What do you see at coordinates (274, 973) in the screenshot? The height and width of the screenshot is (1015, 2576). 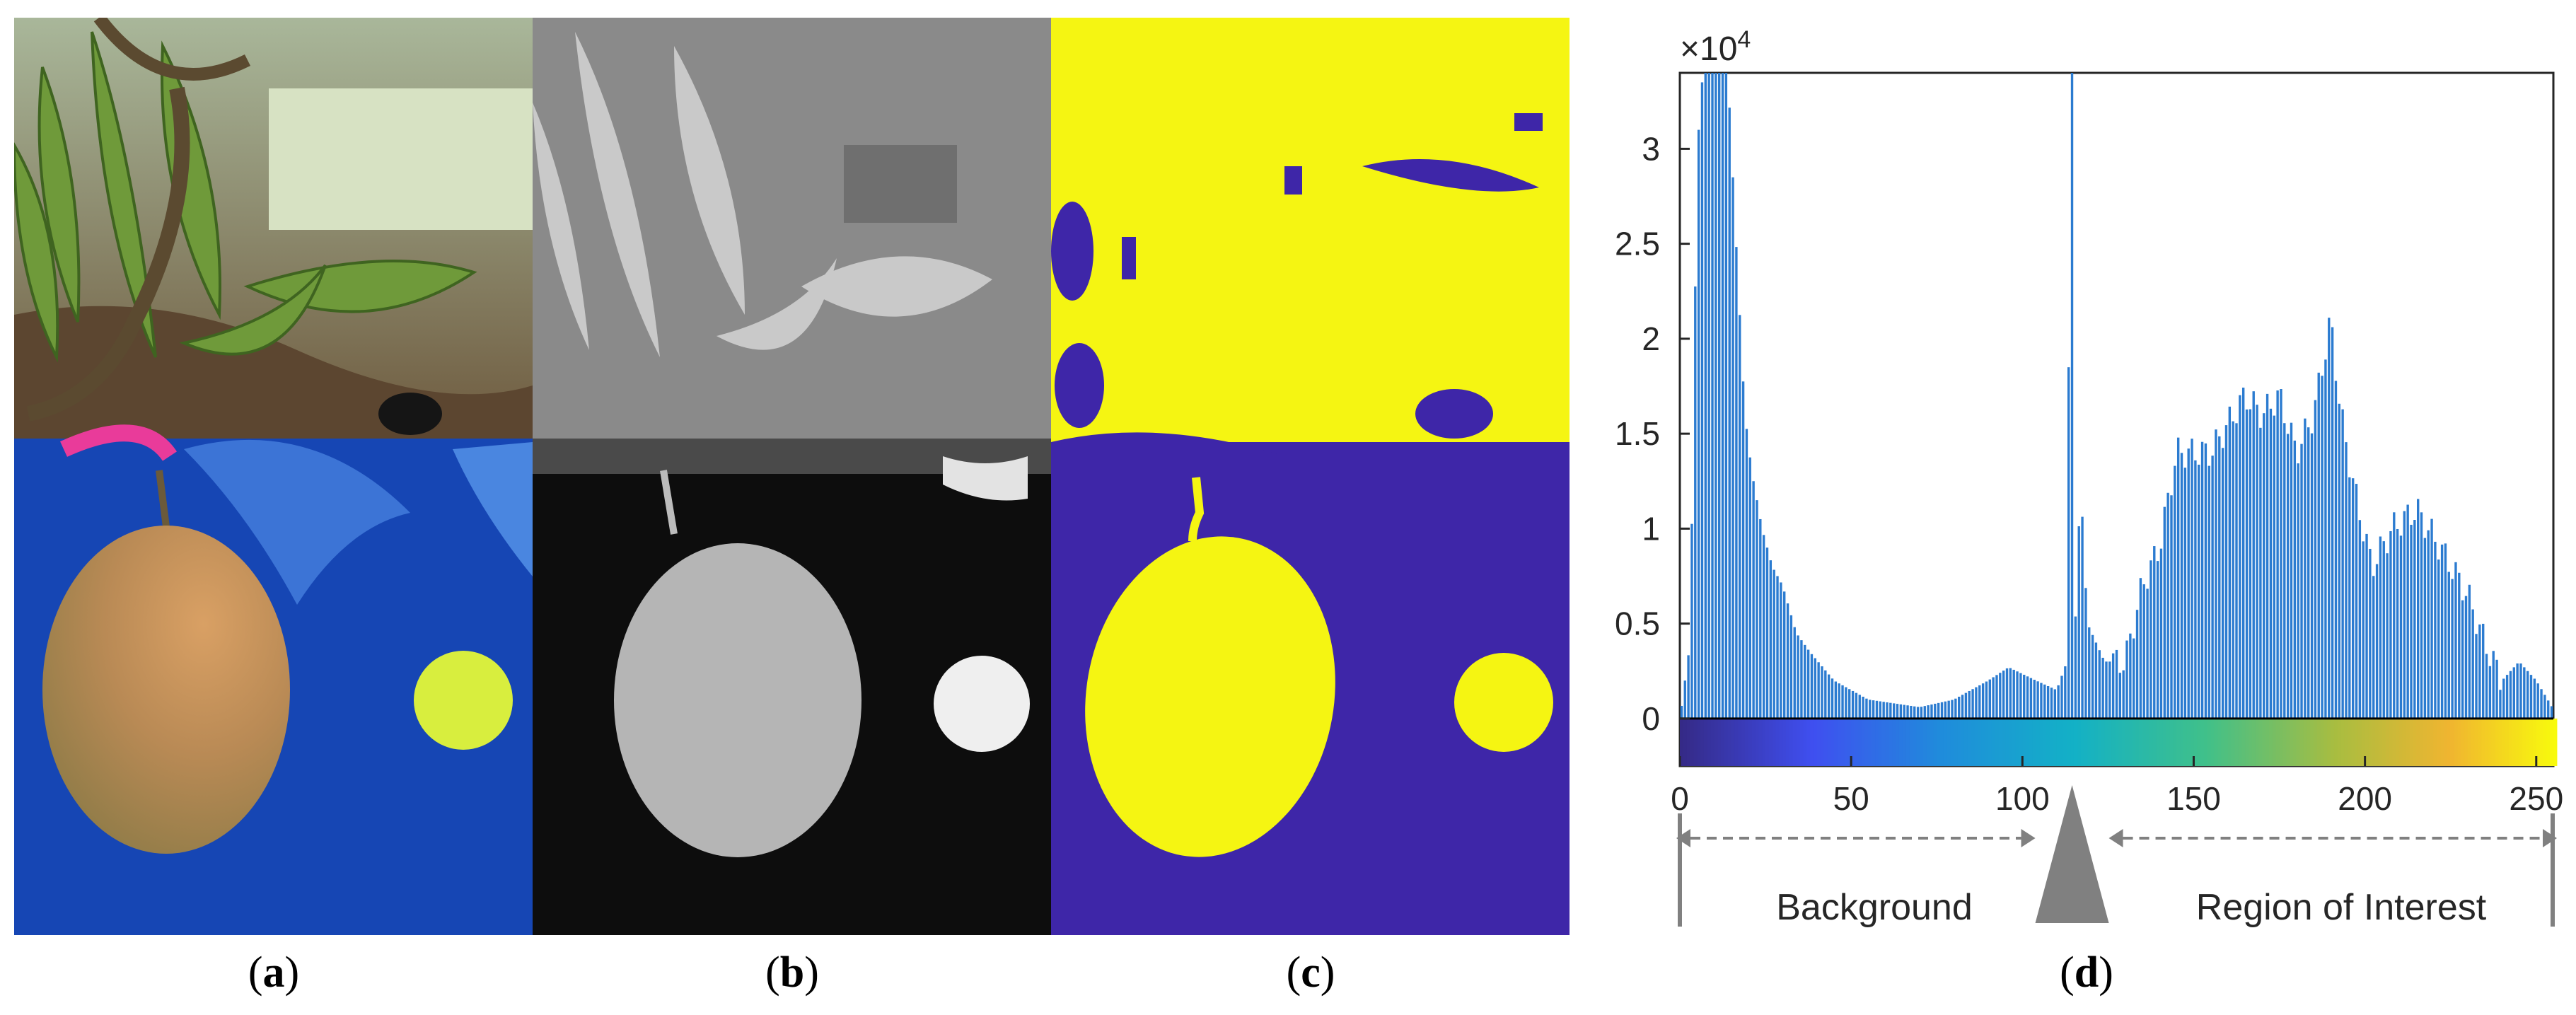 I see `caption-a: (a)` at bounding box center [274, 973].